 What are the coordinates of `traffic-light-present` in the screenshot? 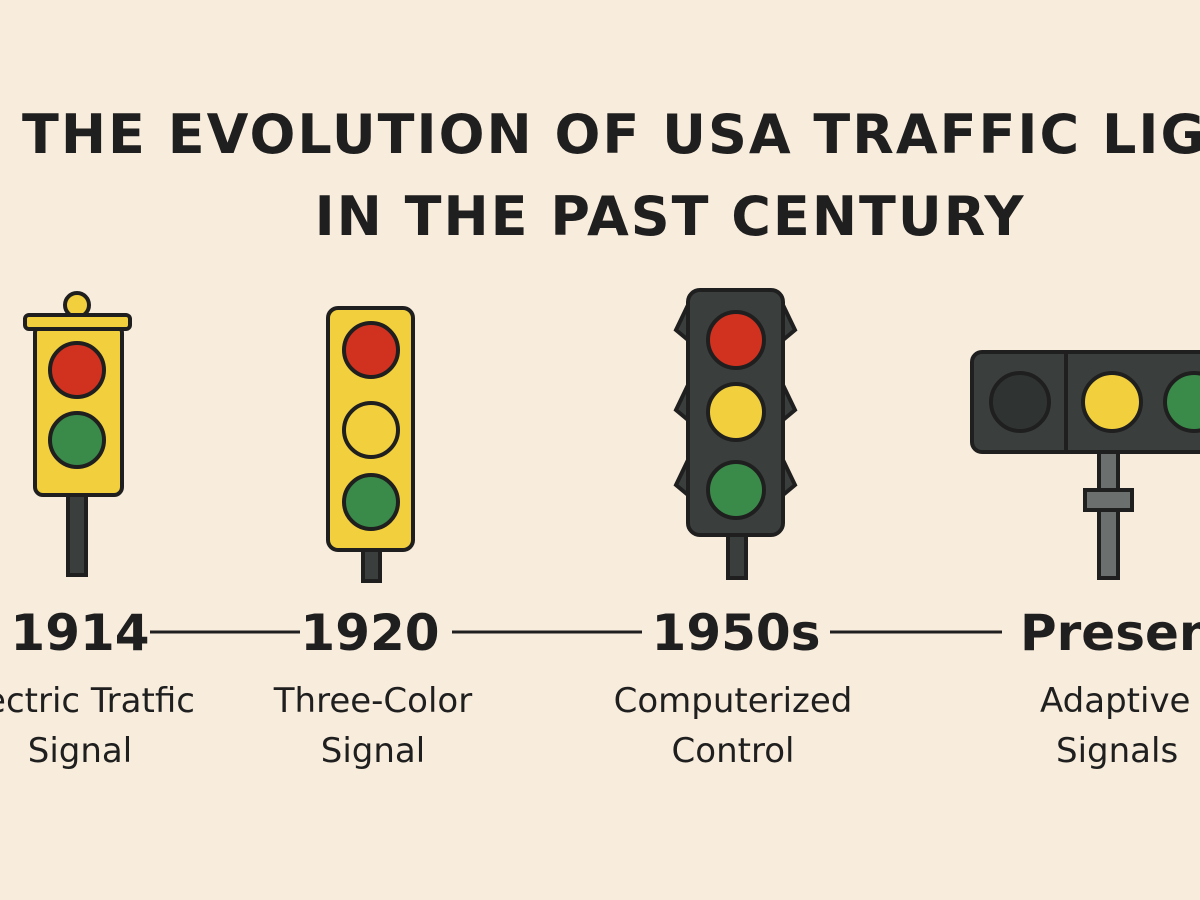 It's located at (1085, 465).